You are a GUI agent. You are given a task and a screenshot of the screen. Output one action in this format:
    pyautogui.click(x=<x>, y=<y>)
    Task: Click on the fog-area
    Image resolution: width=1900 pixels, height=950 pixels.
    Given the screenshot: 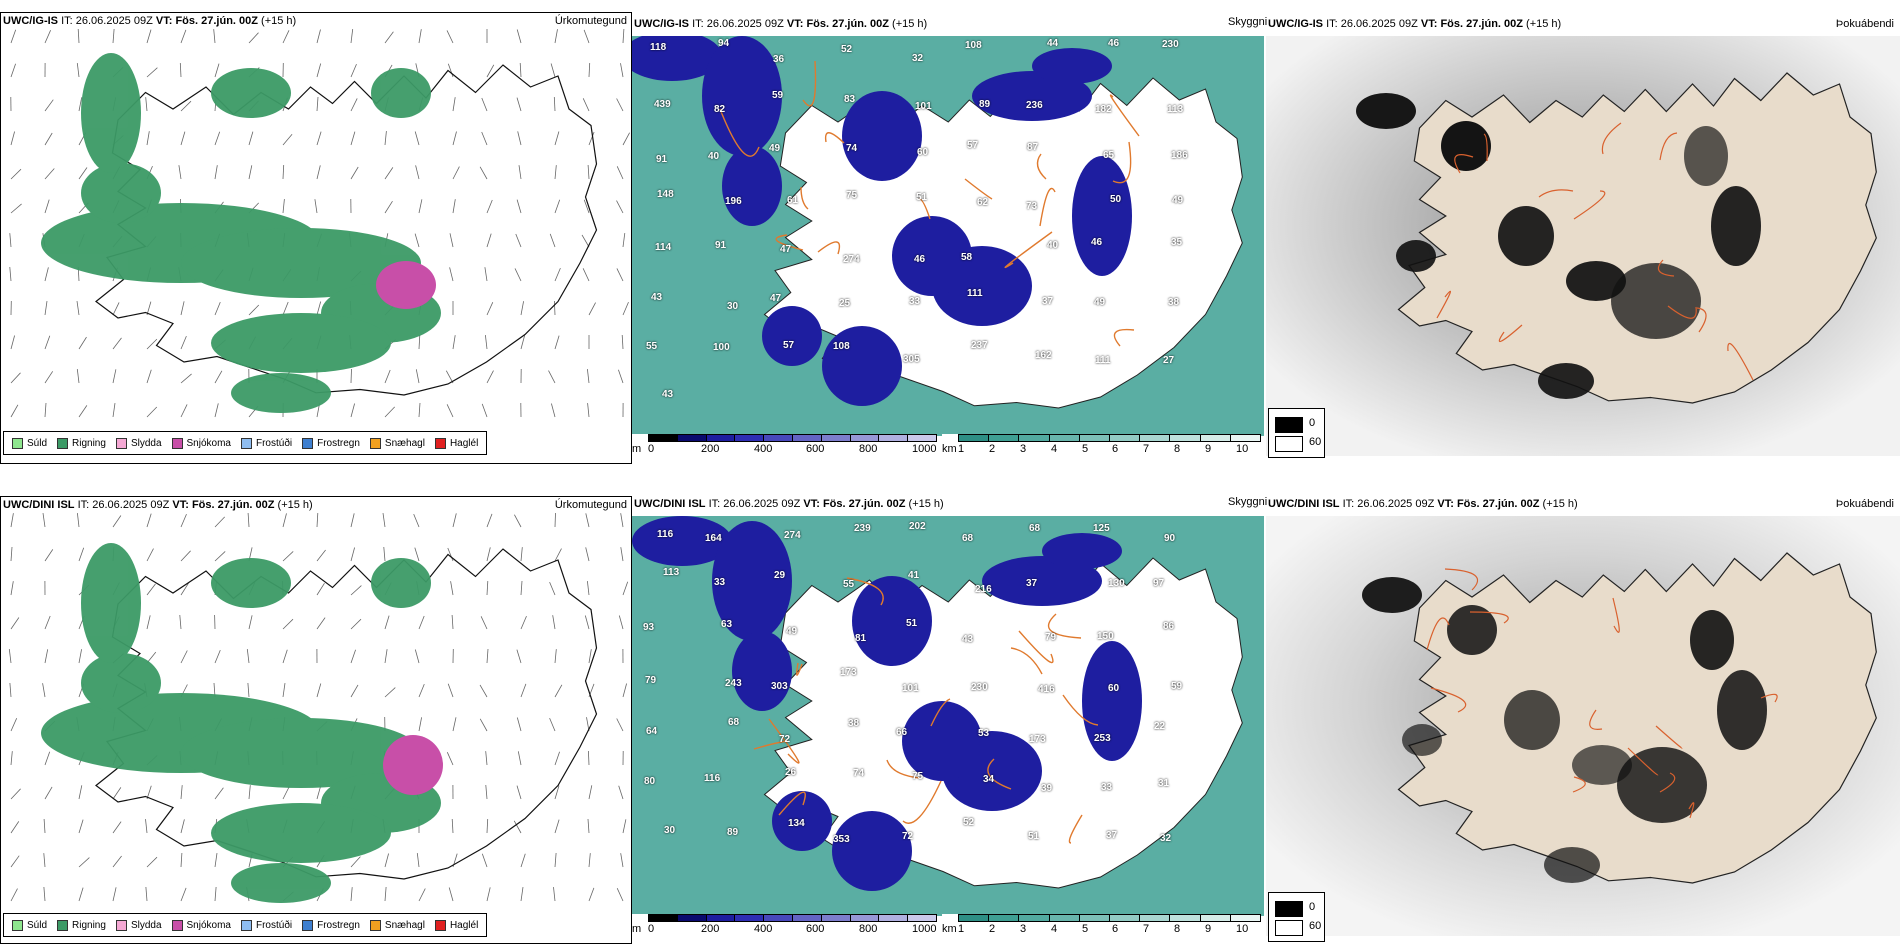 What is the action you would take?
    pyautogui.click(x=1386, y=111)
    